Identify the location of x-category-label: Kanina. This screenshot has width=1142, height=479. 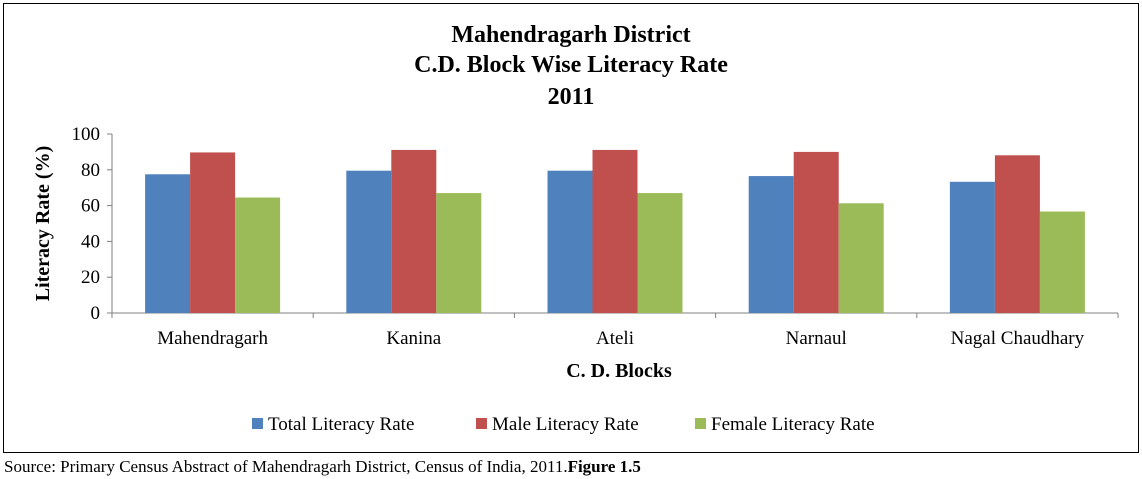
(413, 338).